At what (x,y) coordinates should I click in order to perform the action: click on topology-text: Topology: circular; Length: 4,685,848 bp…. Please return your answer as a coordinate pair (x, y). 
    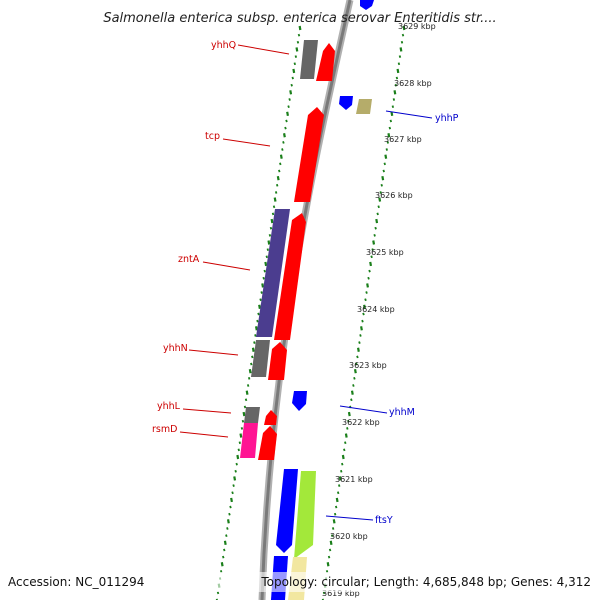
    Looking at the image, I should click on (425, 582).